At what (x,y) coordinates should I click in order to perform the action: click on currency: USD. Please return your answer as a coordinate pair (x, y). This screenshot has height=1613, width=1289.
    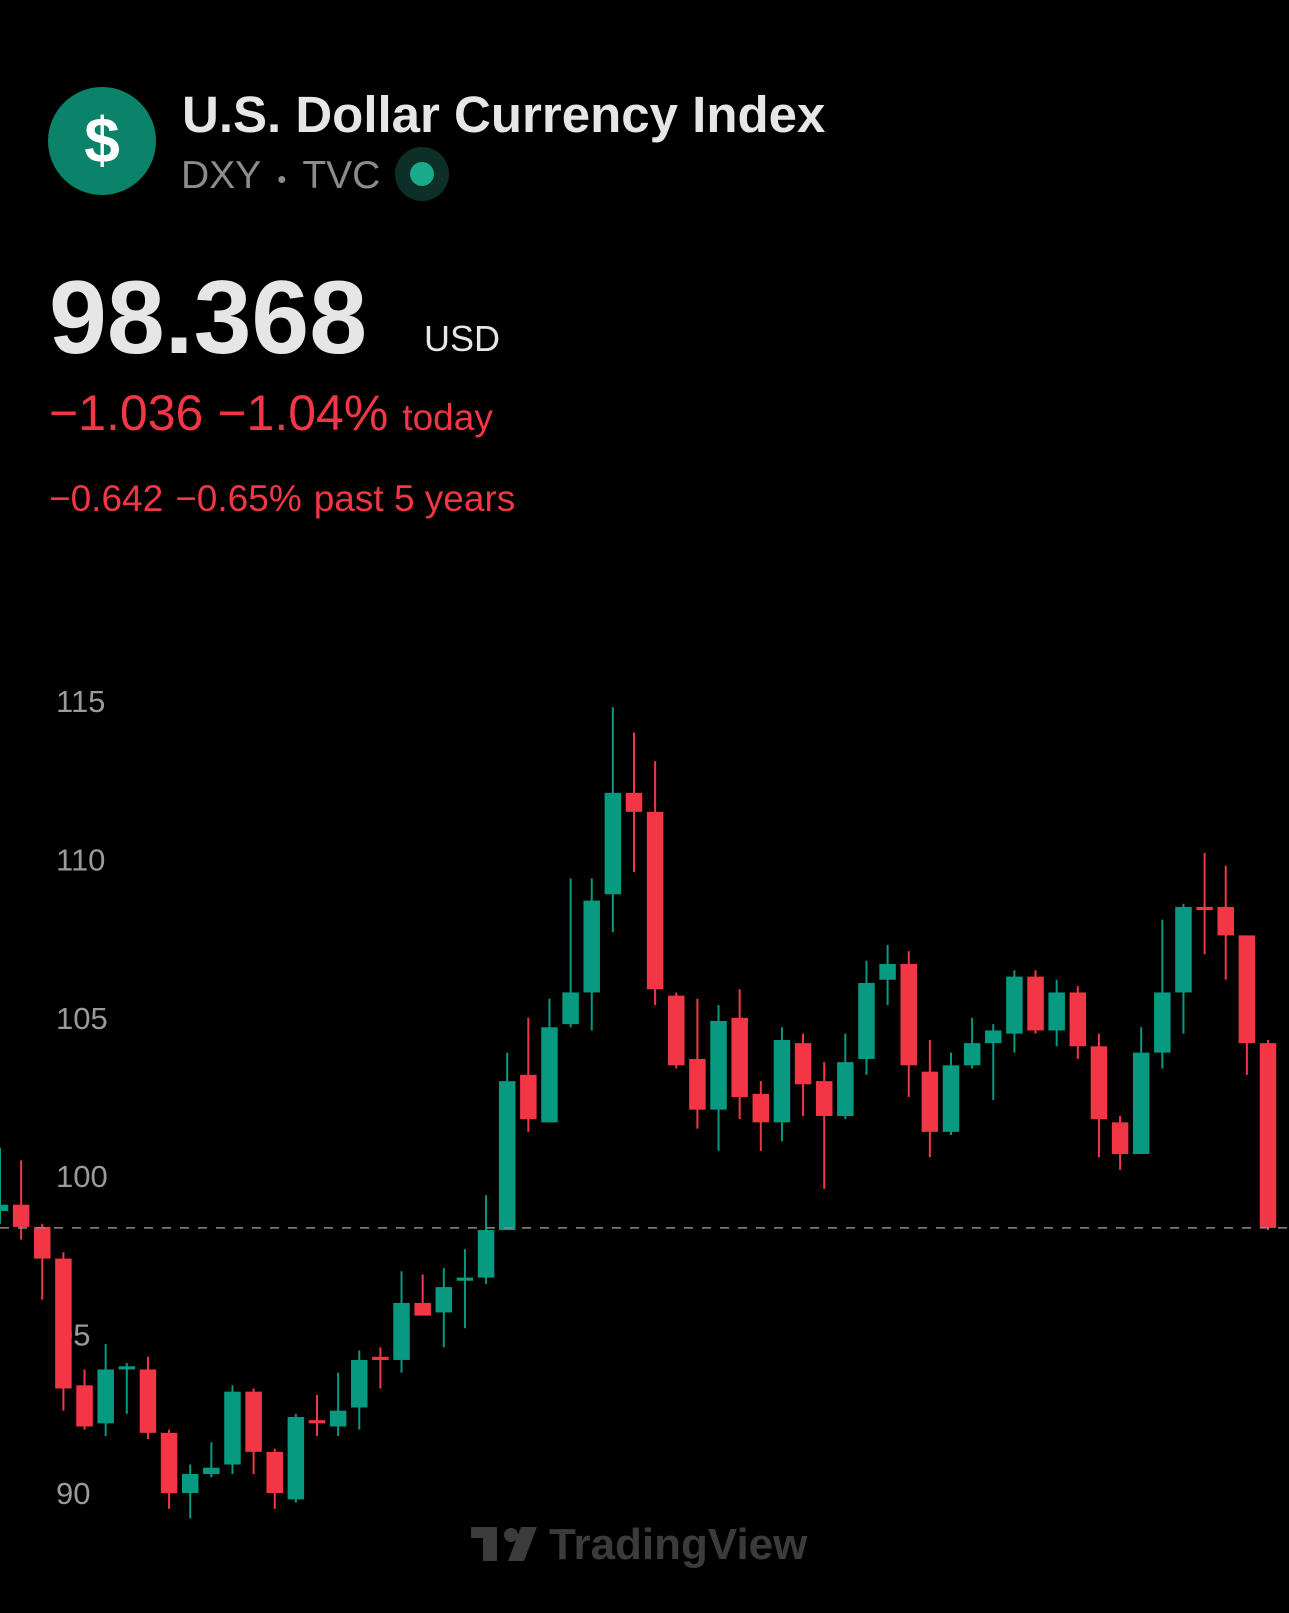
    Looking at the image, I should click on (462, 338).